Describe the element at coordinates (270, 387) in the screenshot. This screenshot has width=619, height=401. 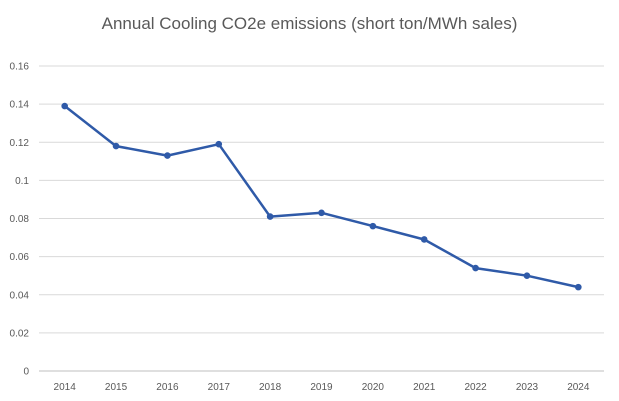
I see `x-tick-label: 2018` at that location.